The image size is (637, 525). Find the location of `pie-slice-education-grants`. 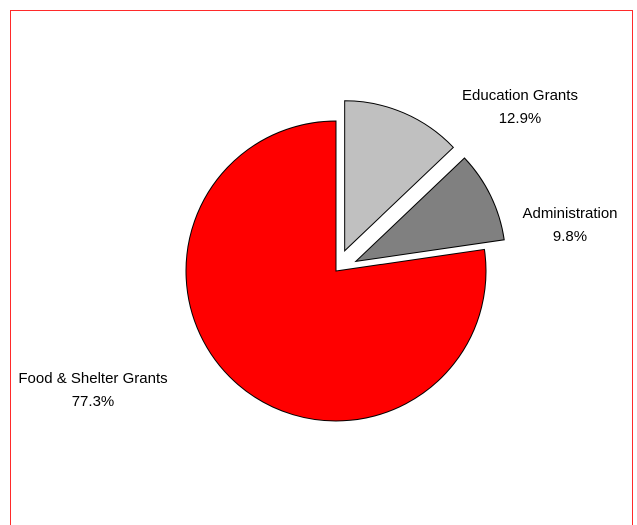

pie-slice-education-grants is located at coordinates (399, 176).